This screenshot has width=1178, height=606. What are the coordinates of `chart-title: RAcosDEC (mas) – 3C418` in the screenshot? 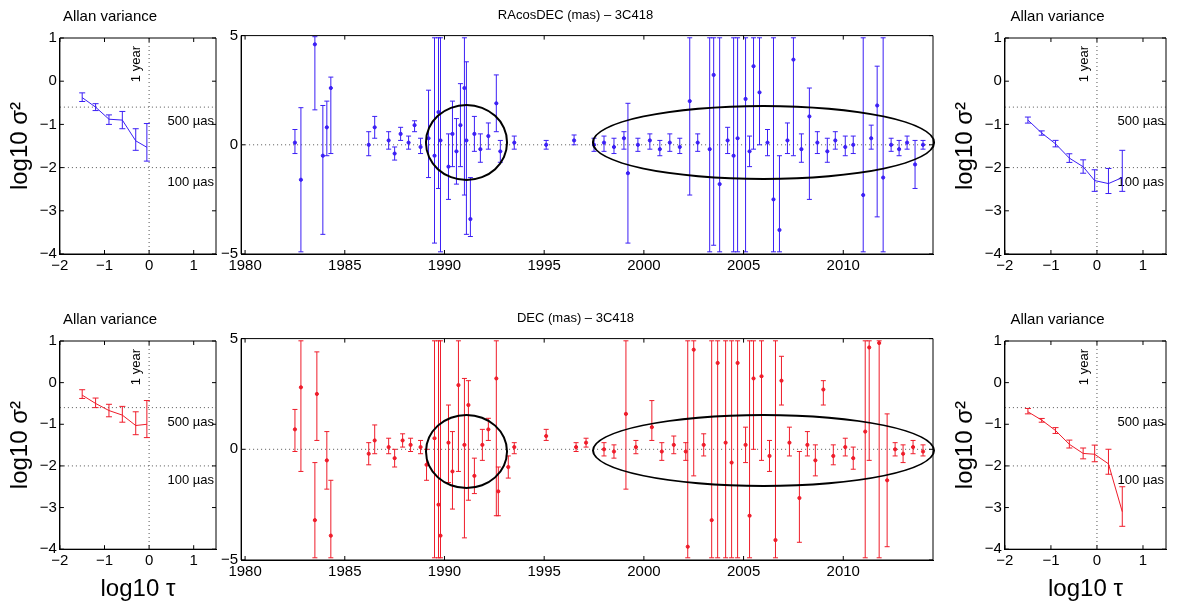 It's located at (575, 15).